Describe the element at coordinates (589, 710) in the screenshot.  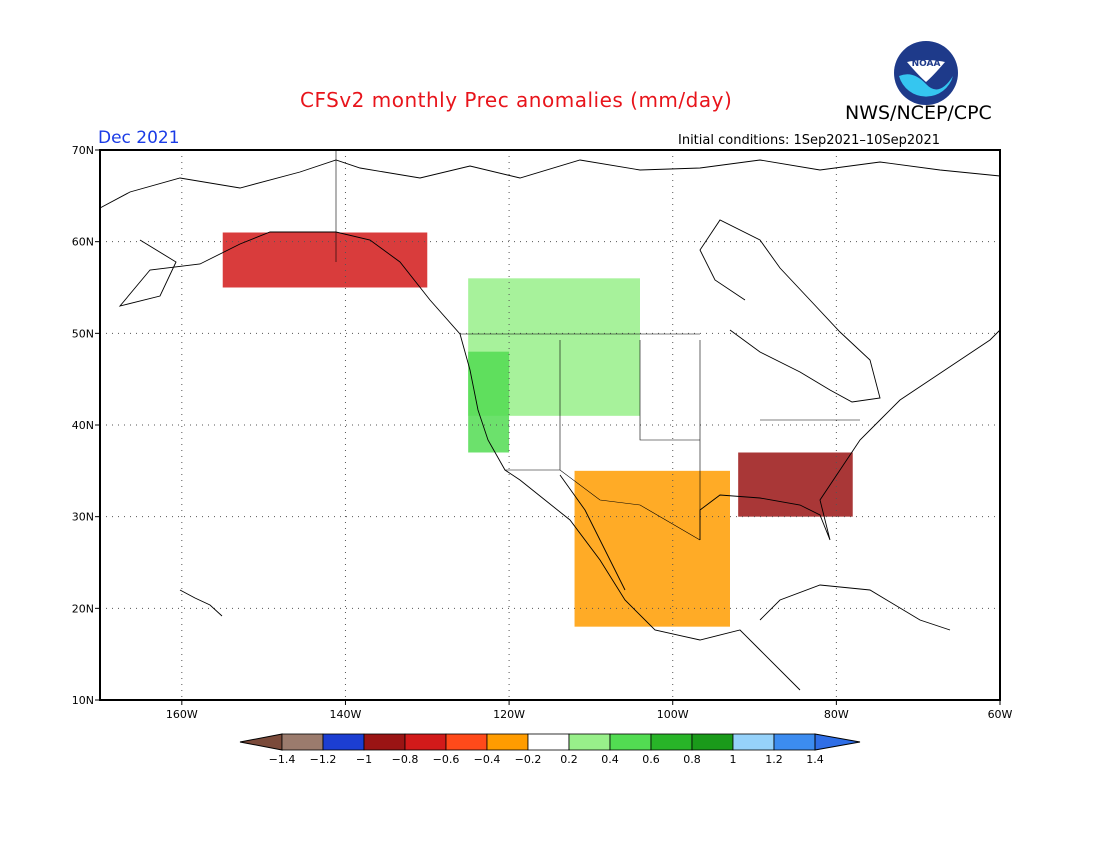
I see `longitude-tick-labels: 160W 140W 120W 100W 80W 60W` at that location.